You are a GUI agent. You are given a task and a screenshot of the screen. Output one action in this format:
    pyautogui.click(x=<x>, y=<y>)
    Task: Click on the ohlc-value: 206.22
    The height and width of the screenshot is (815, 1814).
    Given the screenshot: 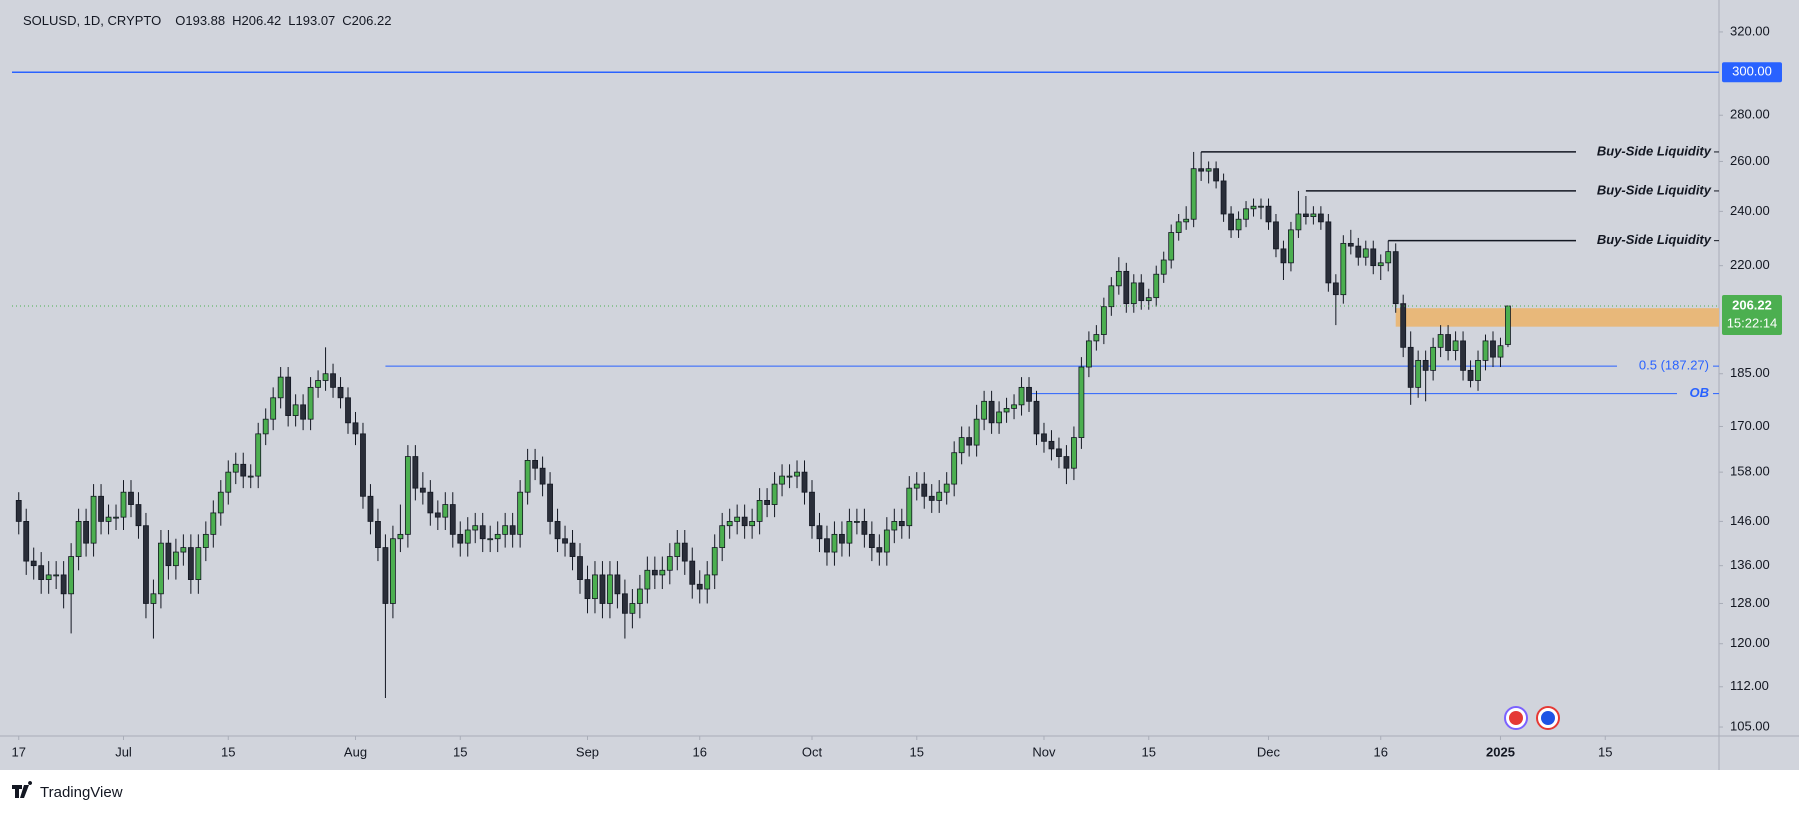 What is the action you would take?
    pyautogui.click(x=372, y=20)
    